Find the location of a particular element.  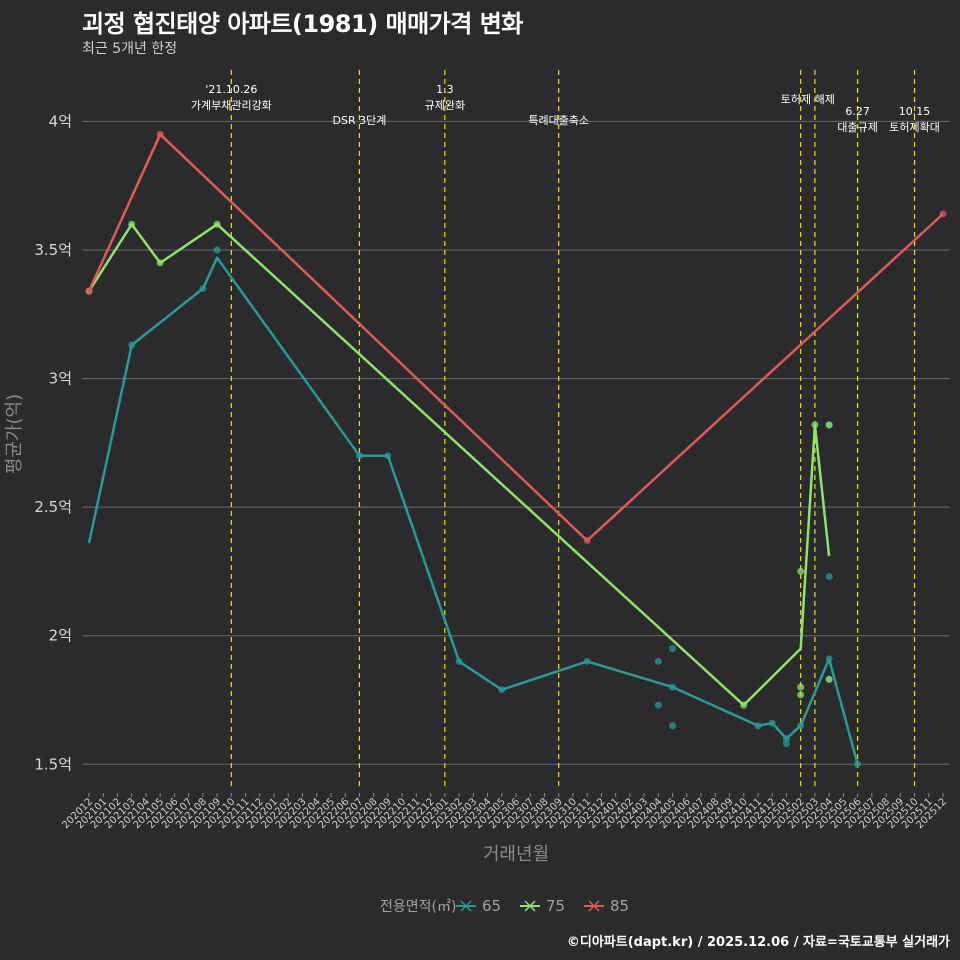

y-tick-label: 2억 is located at coordinates (60, 636).